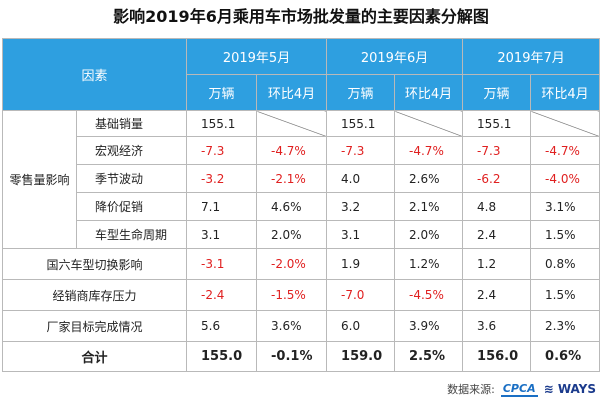 The height and width of the screenshot is (405, 602). I want to click on value-cell: 3.6%, so click(292, 326).